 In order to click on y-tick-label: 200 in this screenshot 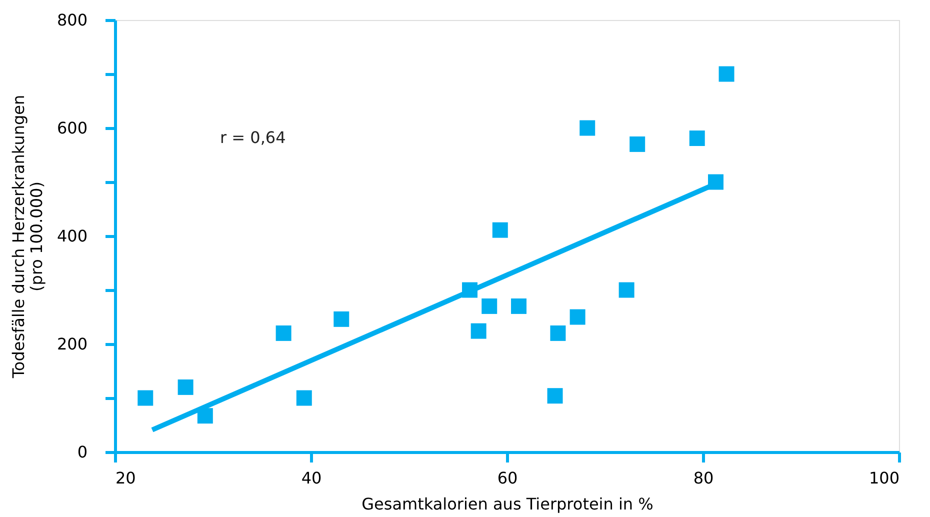, I will do `click(72, 344)`.